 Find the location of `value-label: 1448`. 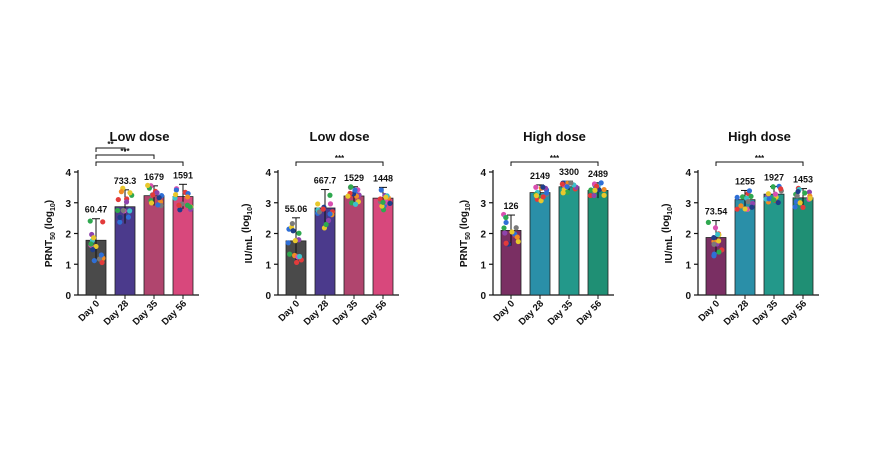

value-label: 1448 is located at coordinates (383, 178).